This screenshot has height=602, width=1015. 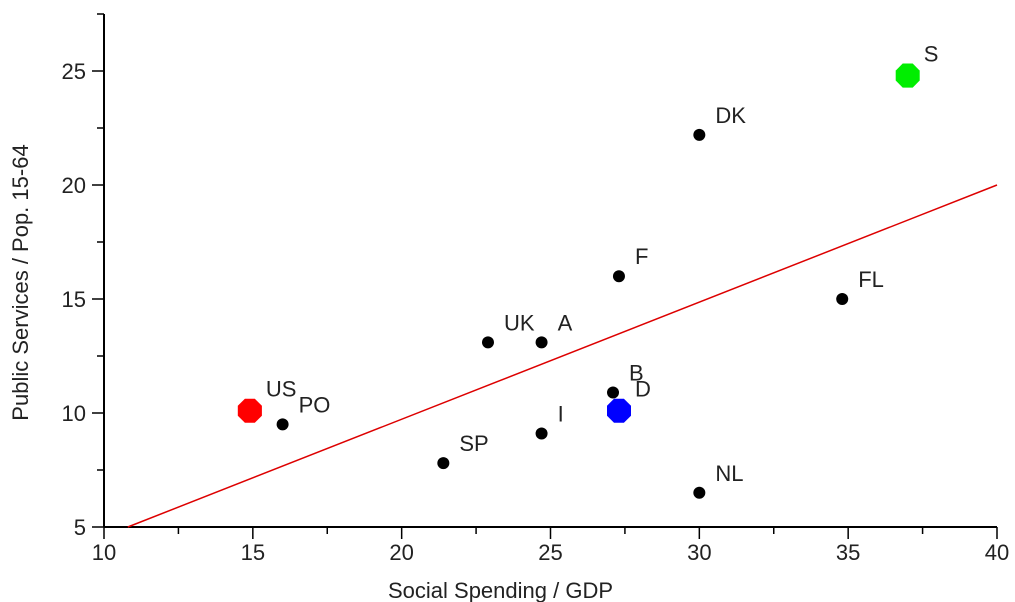 What do you see at coordinates (282, 424) in the screenshot?
I see `point-po` at bounding box center [282, 424].